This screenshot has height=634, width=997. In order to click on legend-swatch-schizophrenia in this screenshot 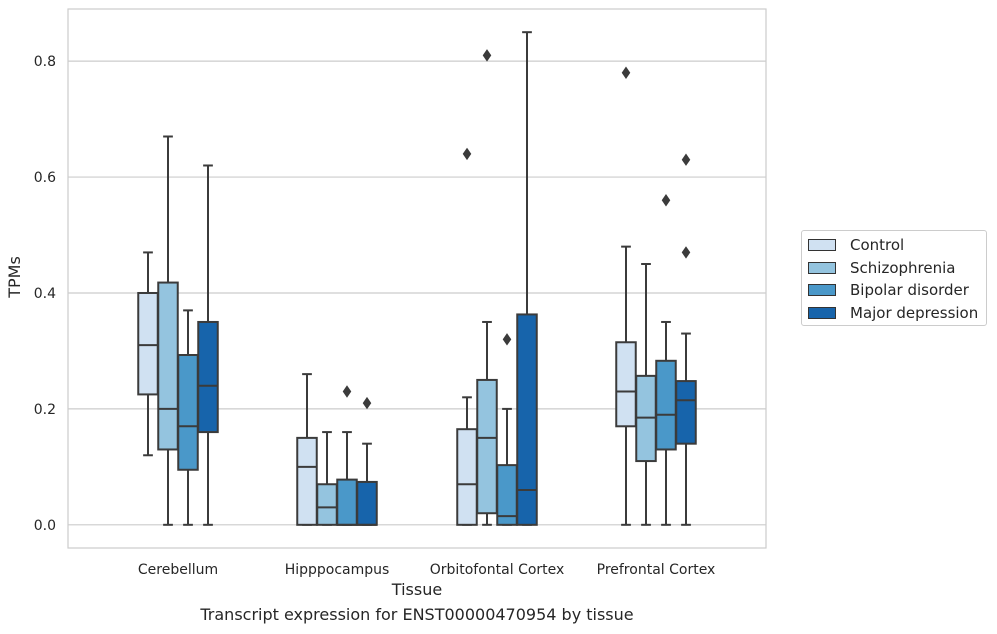, I will do `click(822, 268)`.